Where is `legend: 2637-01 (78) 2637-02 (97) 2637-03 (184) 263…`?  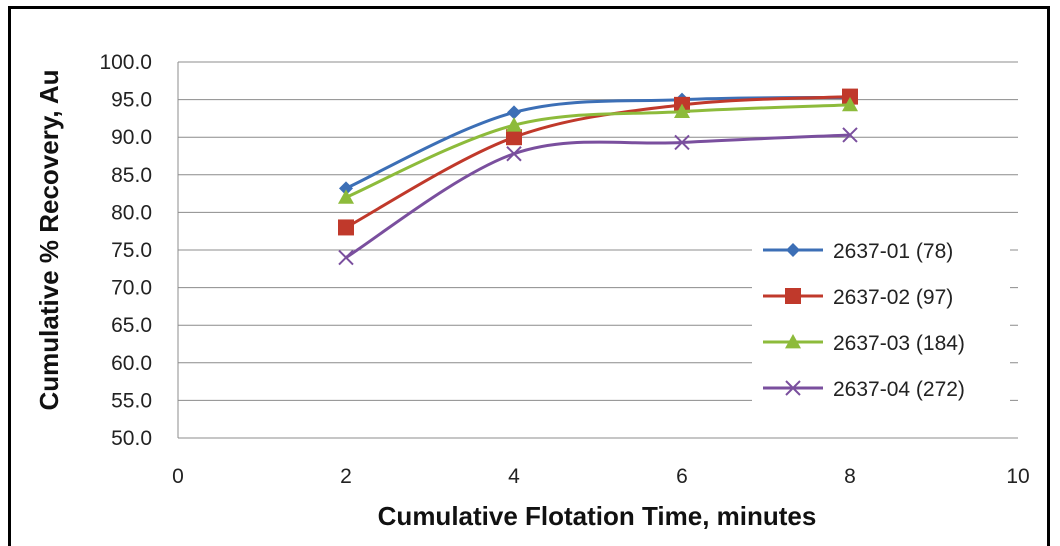 legend: 2637-01 (78) 2637-02 (97) 2637-03 (184) 263… is located at coordinates (881, 317).